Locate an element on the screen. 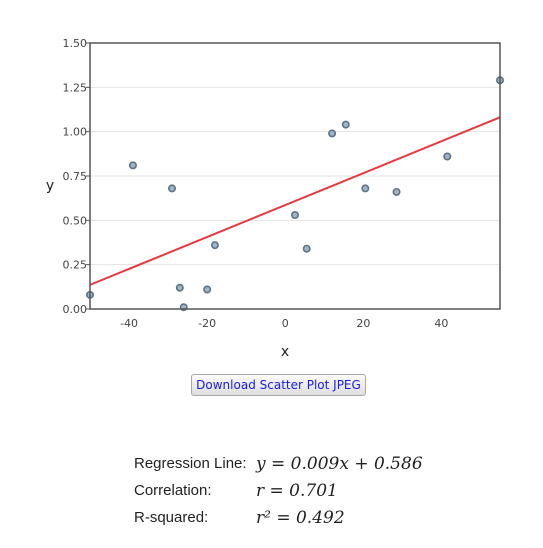 Image resolution: width=543 pixels, height=548 pixels. regression-line-label: Regression Line: is located at coordinates (190, 463).